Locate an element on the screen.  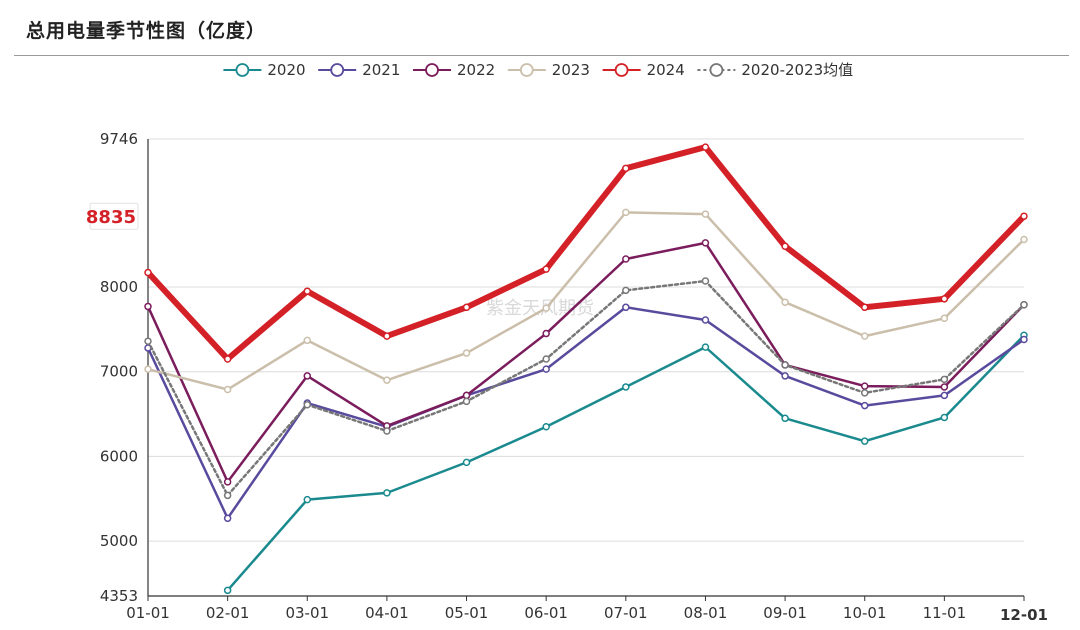
y-tick-label: 6000 is located at coordinates (119, 456).